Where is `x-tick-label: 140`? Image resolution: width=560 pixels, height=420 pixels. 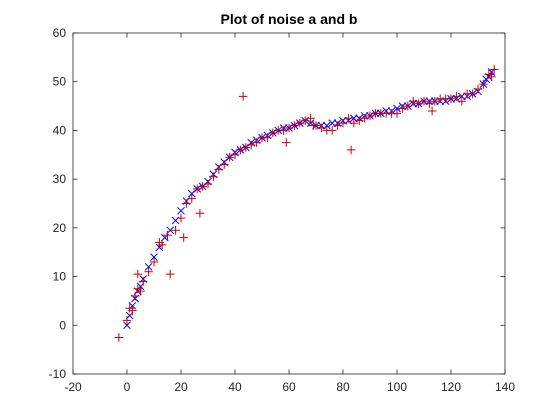
x-tick-label: 140 is located at coordinates (505, 387).